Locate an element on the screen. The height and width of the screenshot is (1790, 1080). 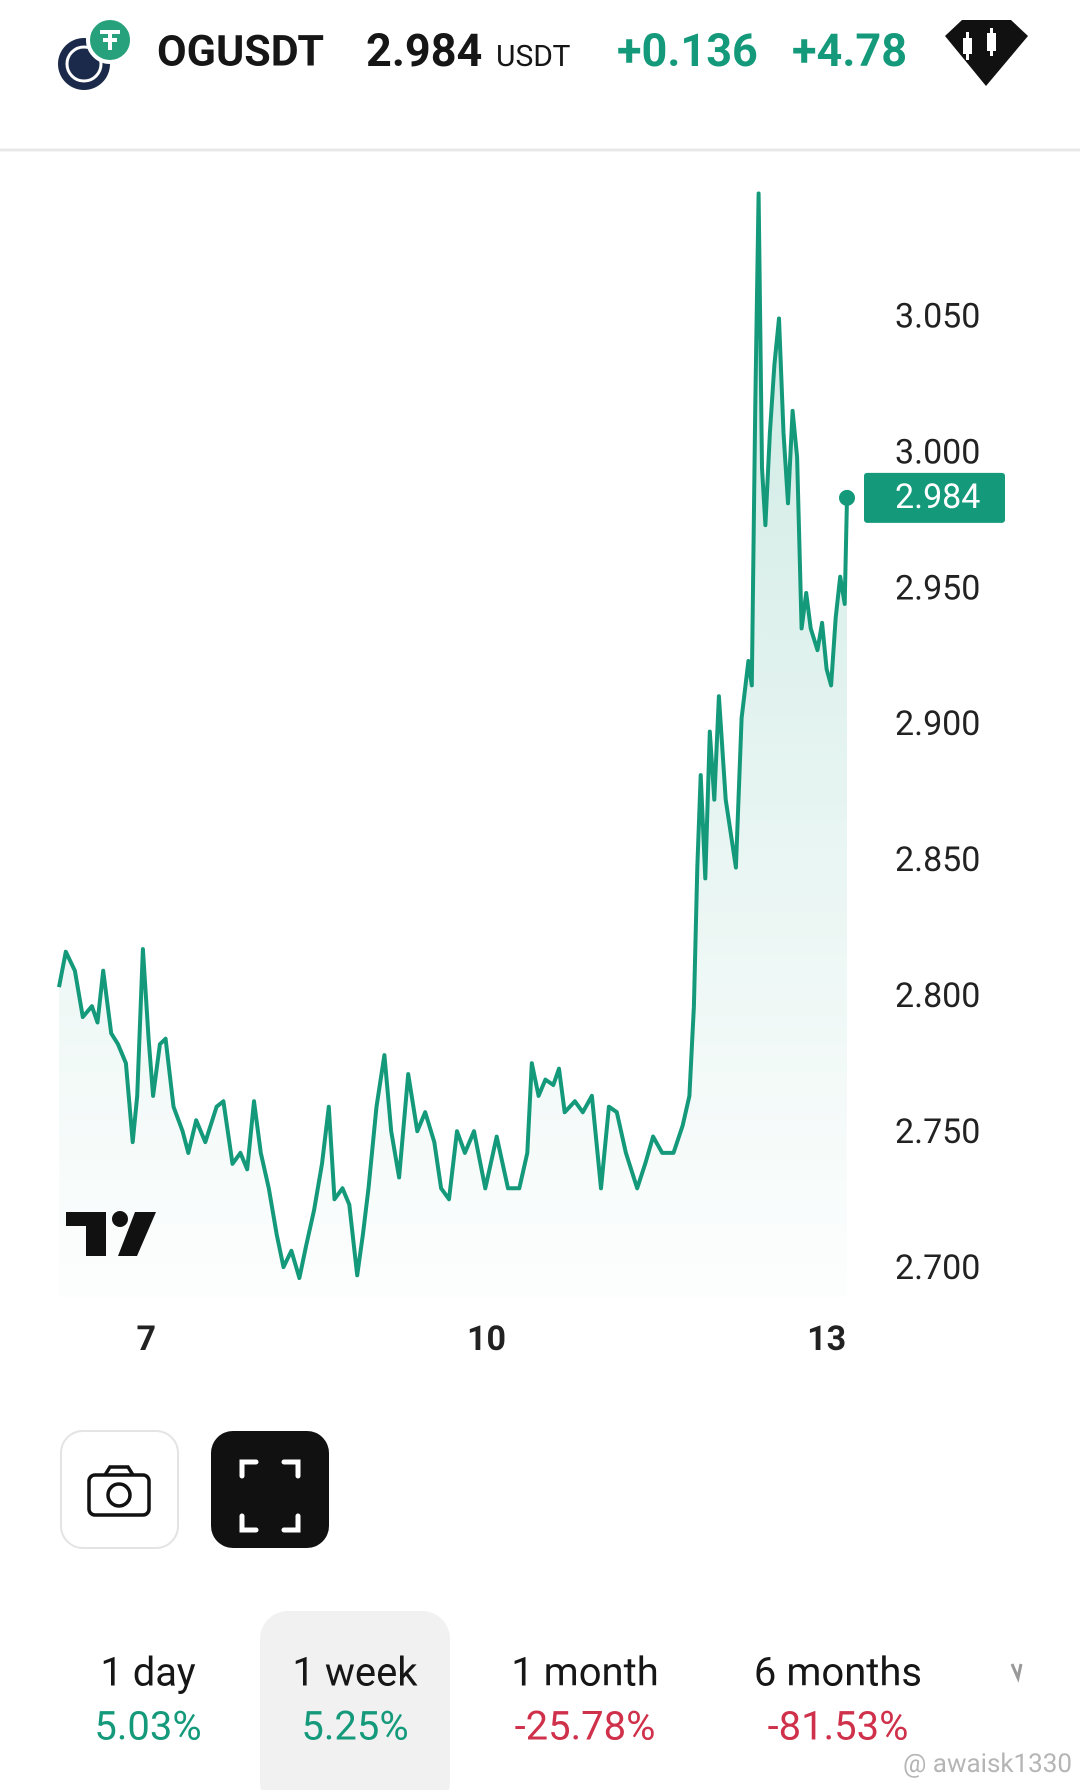
watermark: @ awaisk1330 is located at coordinates (987, 1764).